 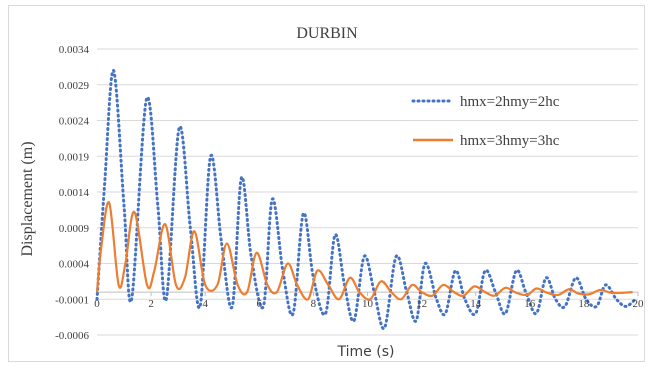 I want to click on x-tick-label: 14, so click(x=476, y=304).